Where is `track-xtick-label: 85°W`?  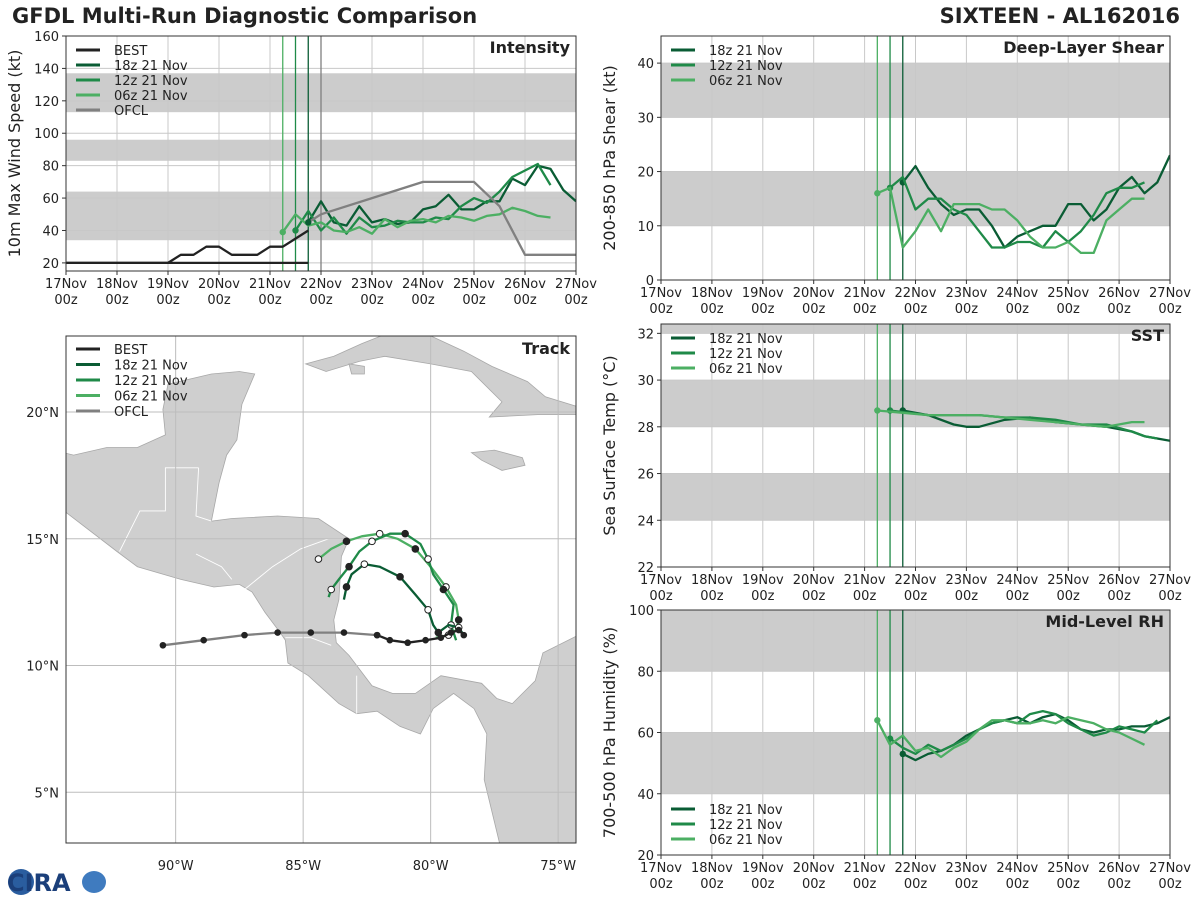
track-xtick-label: 85°W is located at coordinates (303, 866).